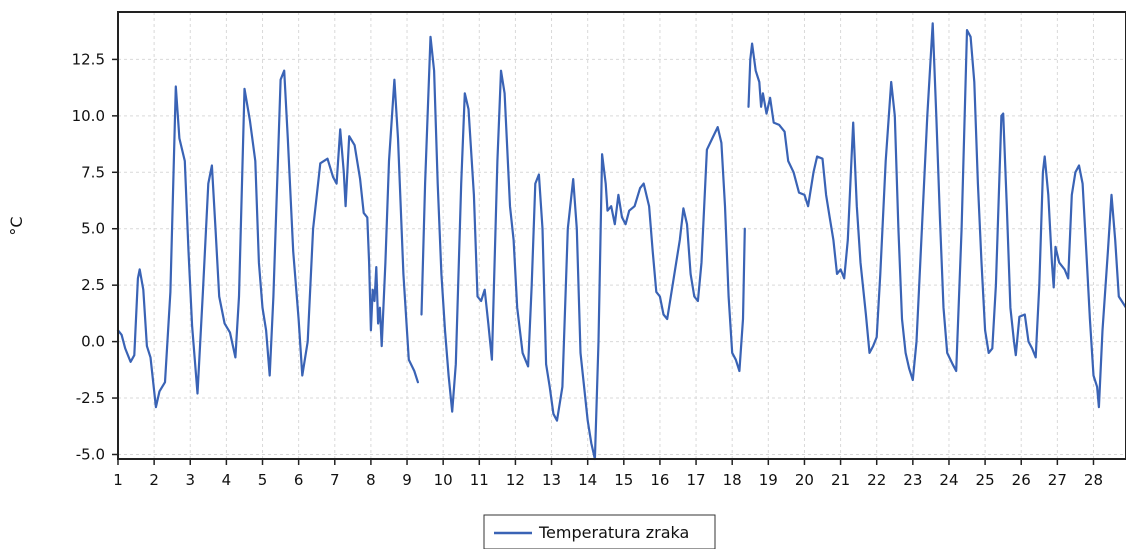  I want to click on x-tick-label: 26, so click(1021, 480).